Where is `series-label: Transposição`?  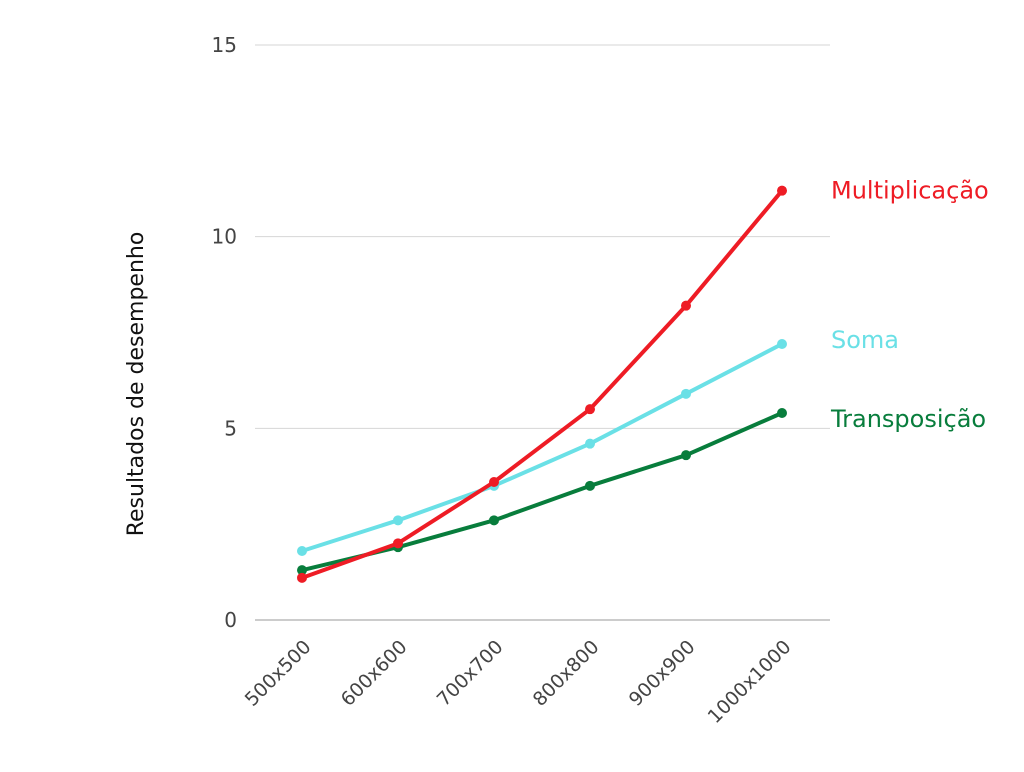
series-label: Transposição is located at coordinates (908, 419).